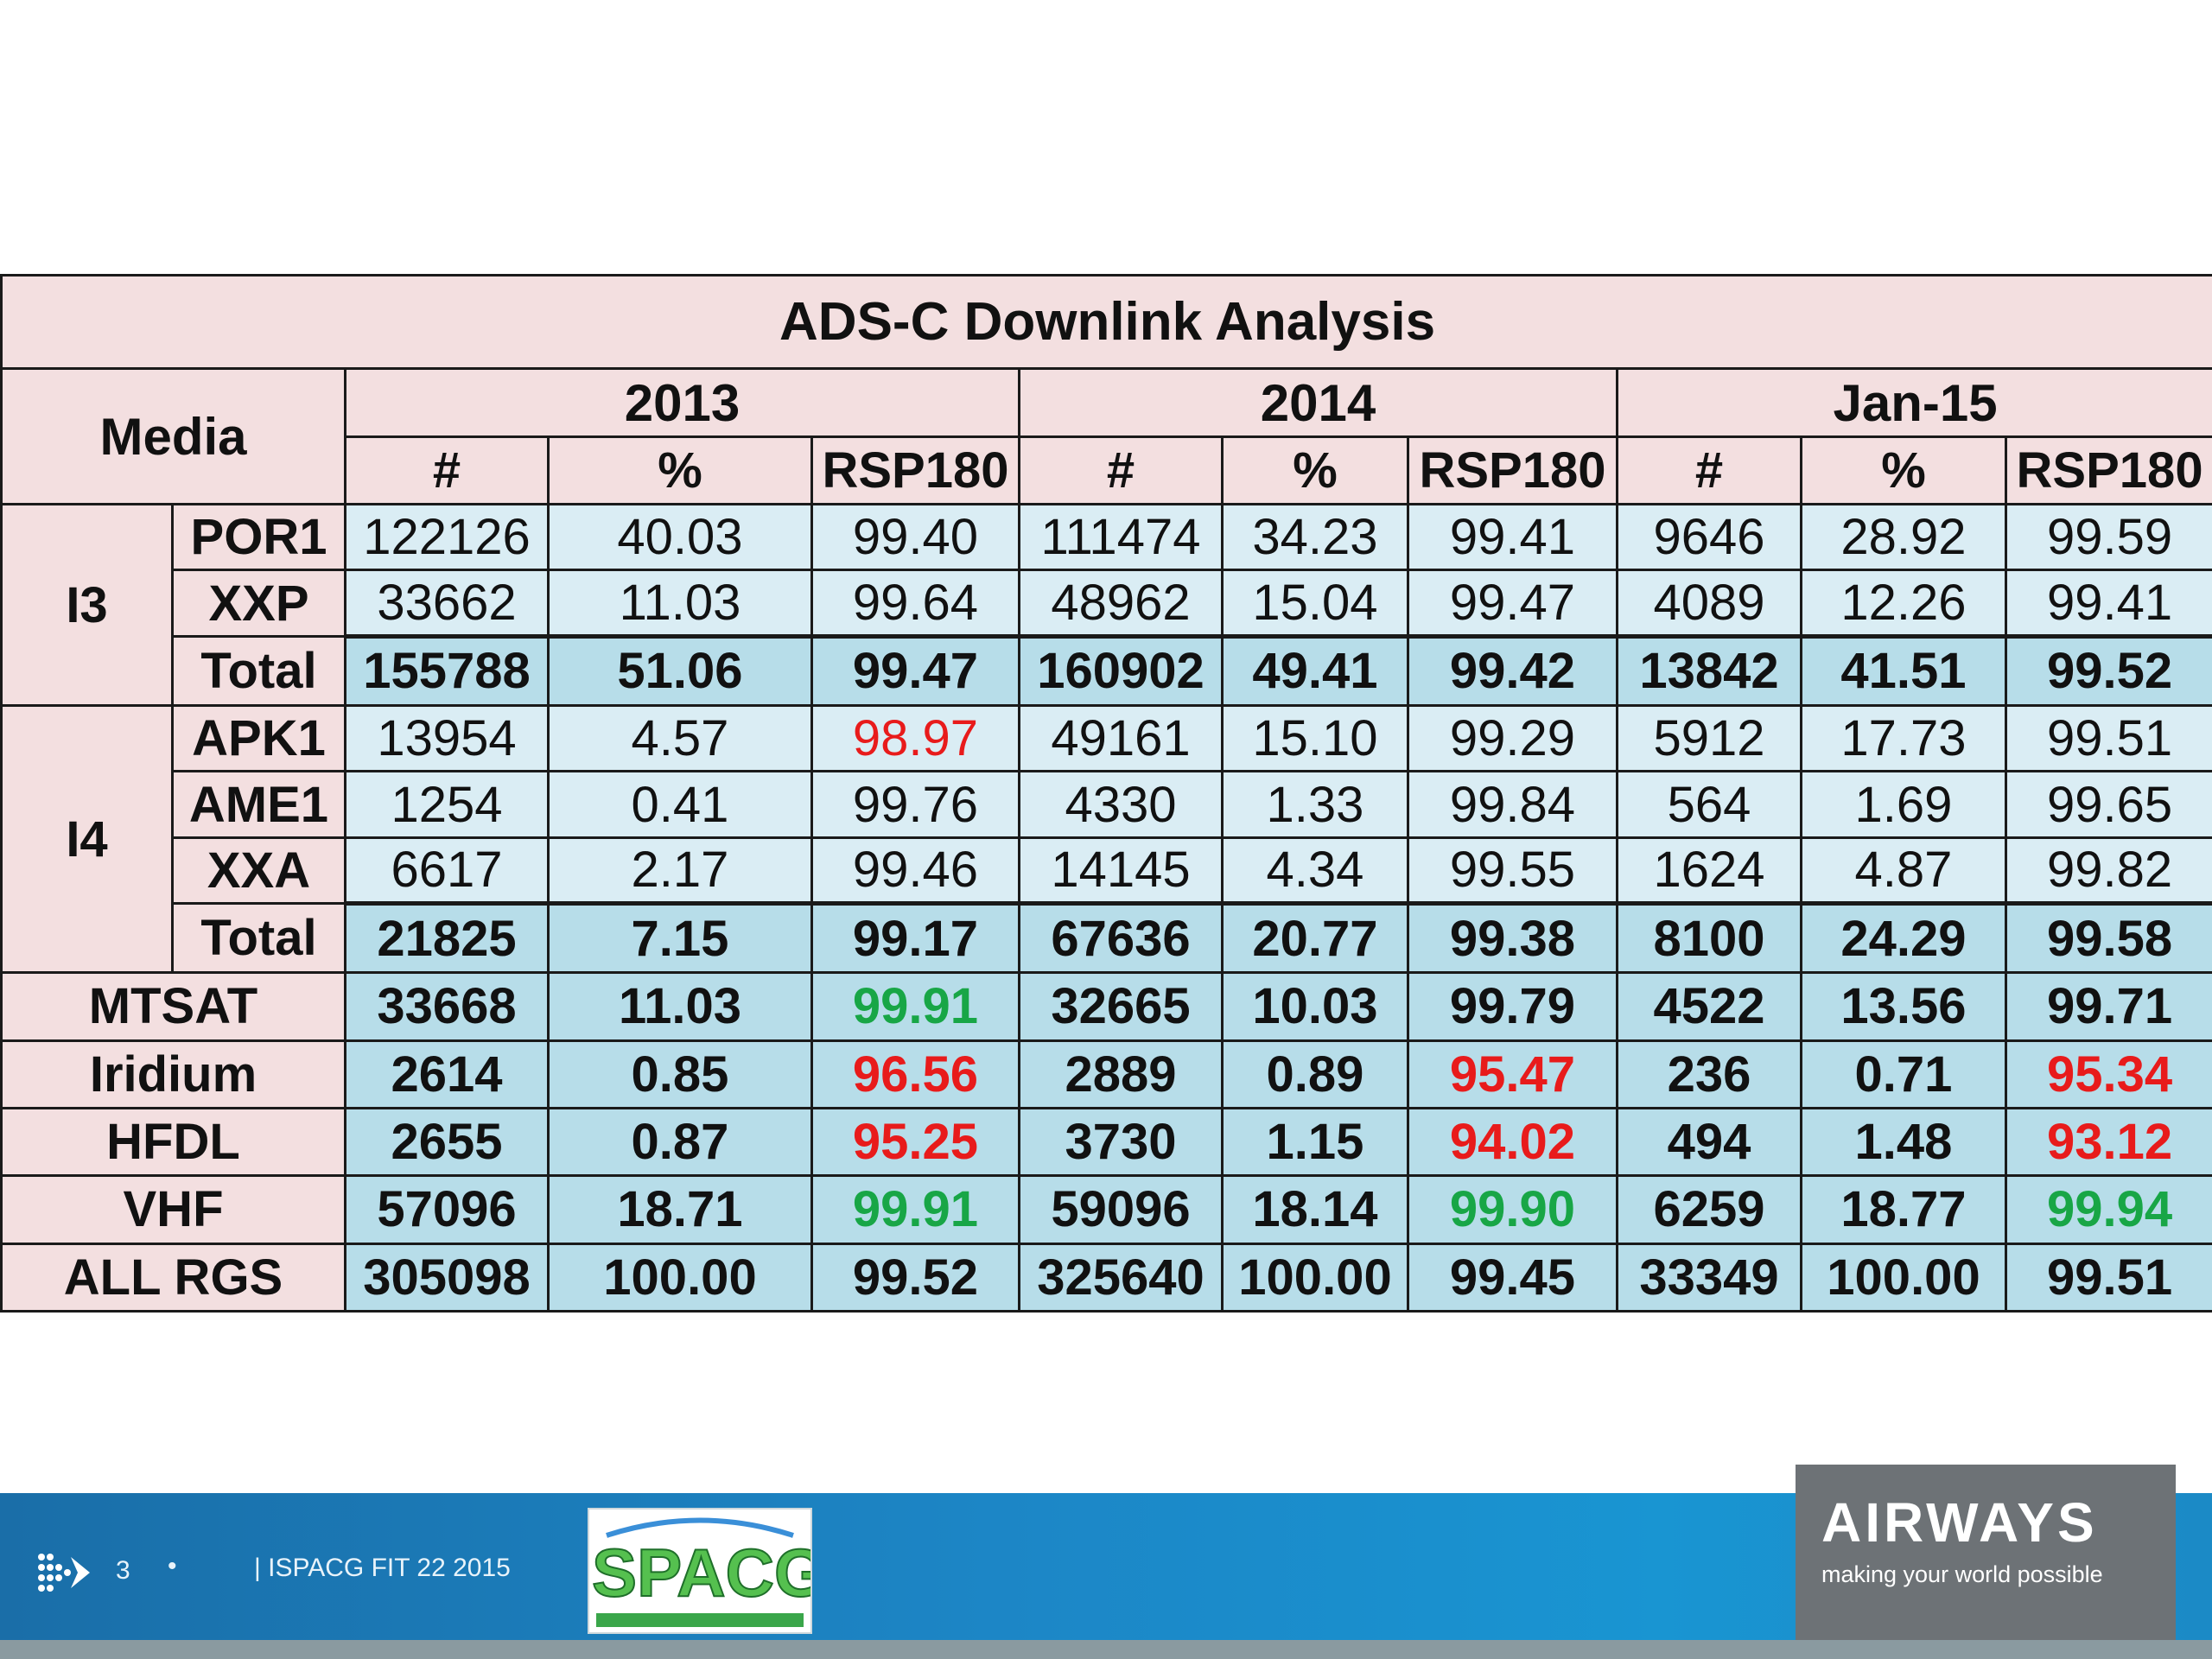  What do you see at coordinates (258, 804) in the screenshot?
I see `row-label: AME1` at bounding box center [258, 804].